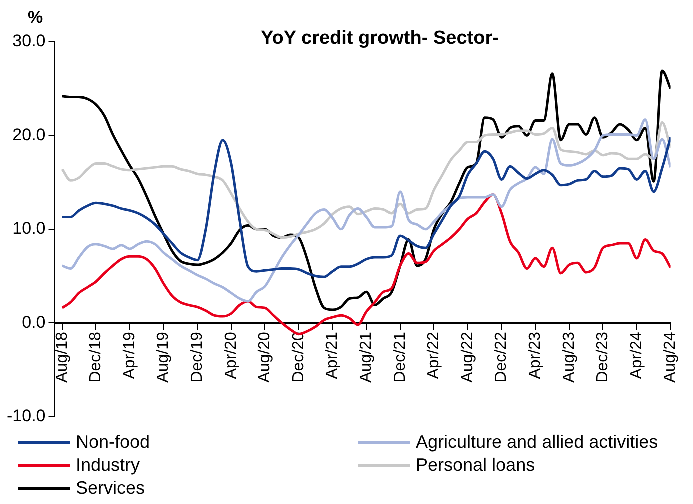  What do you see at coordinates (434, 356) in the screenshot?
I see `x-tick-label: Apr/22` at bounding box center [434, 356].